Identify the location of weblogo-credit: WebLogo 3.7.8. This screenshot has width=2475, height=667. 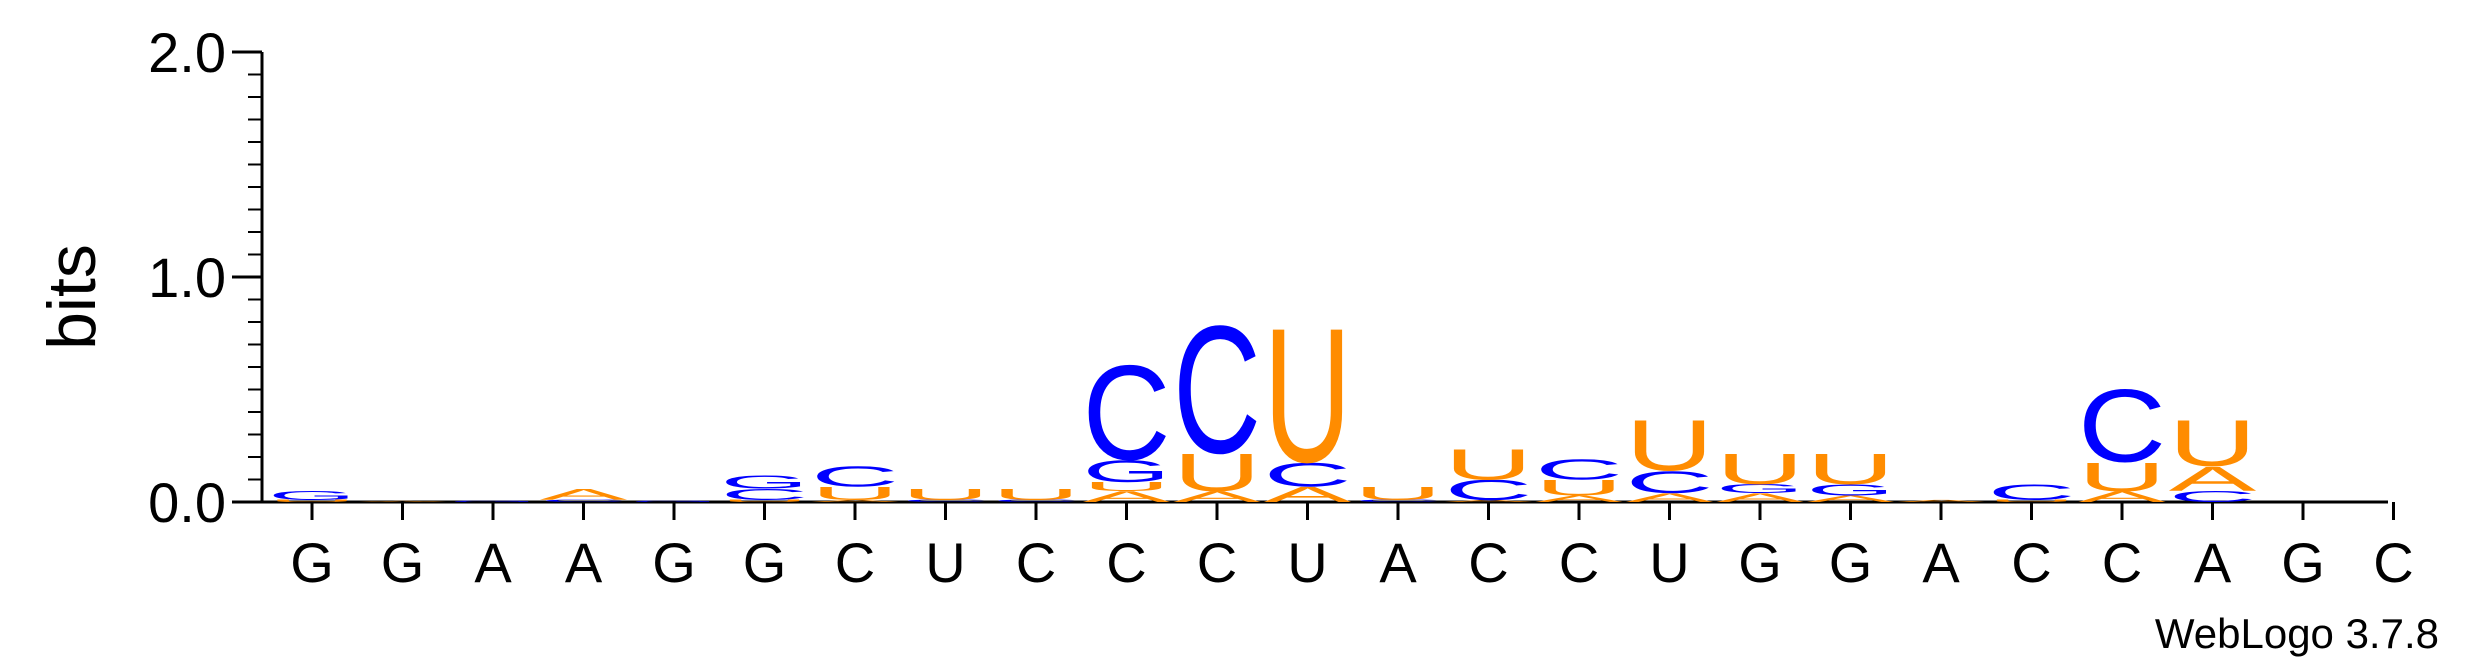
(2296, 633).